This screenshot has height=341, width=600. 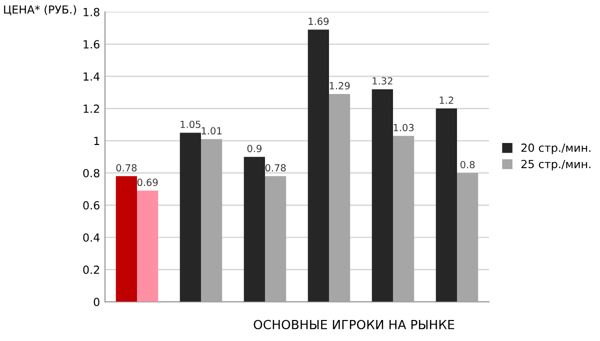 What do you see at coordinates (354, 325) in the screenshot?
I see `x-axis-title: ОСНОВНЫЕ ИГРОКИ НА РЫНКЕ` at bounding box center [354, 325].